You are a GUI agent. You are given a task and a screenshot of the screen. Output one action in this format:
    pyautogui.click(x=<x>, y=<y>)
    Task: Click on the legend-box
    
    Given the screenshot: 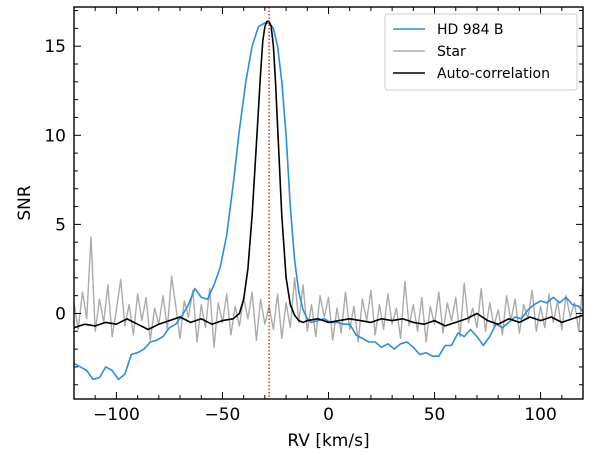 What is the action you would take?
    pyautogui.click(x=481, y=52)
    